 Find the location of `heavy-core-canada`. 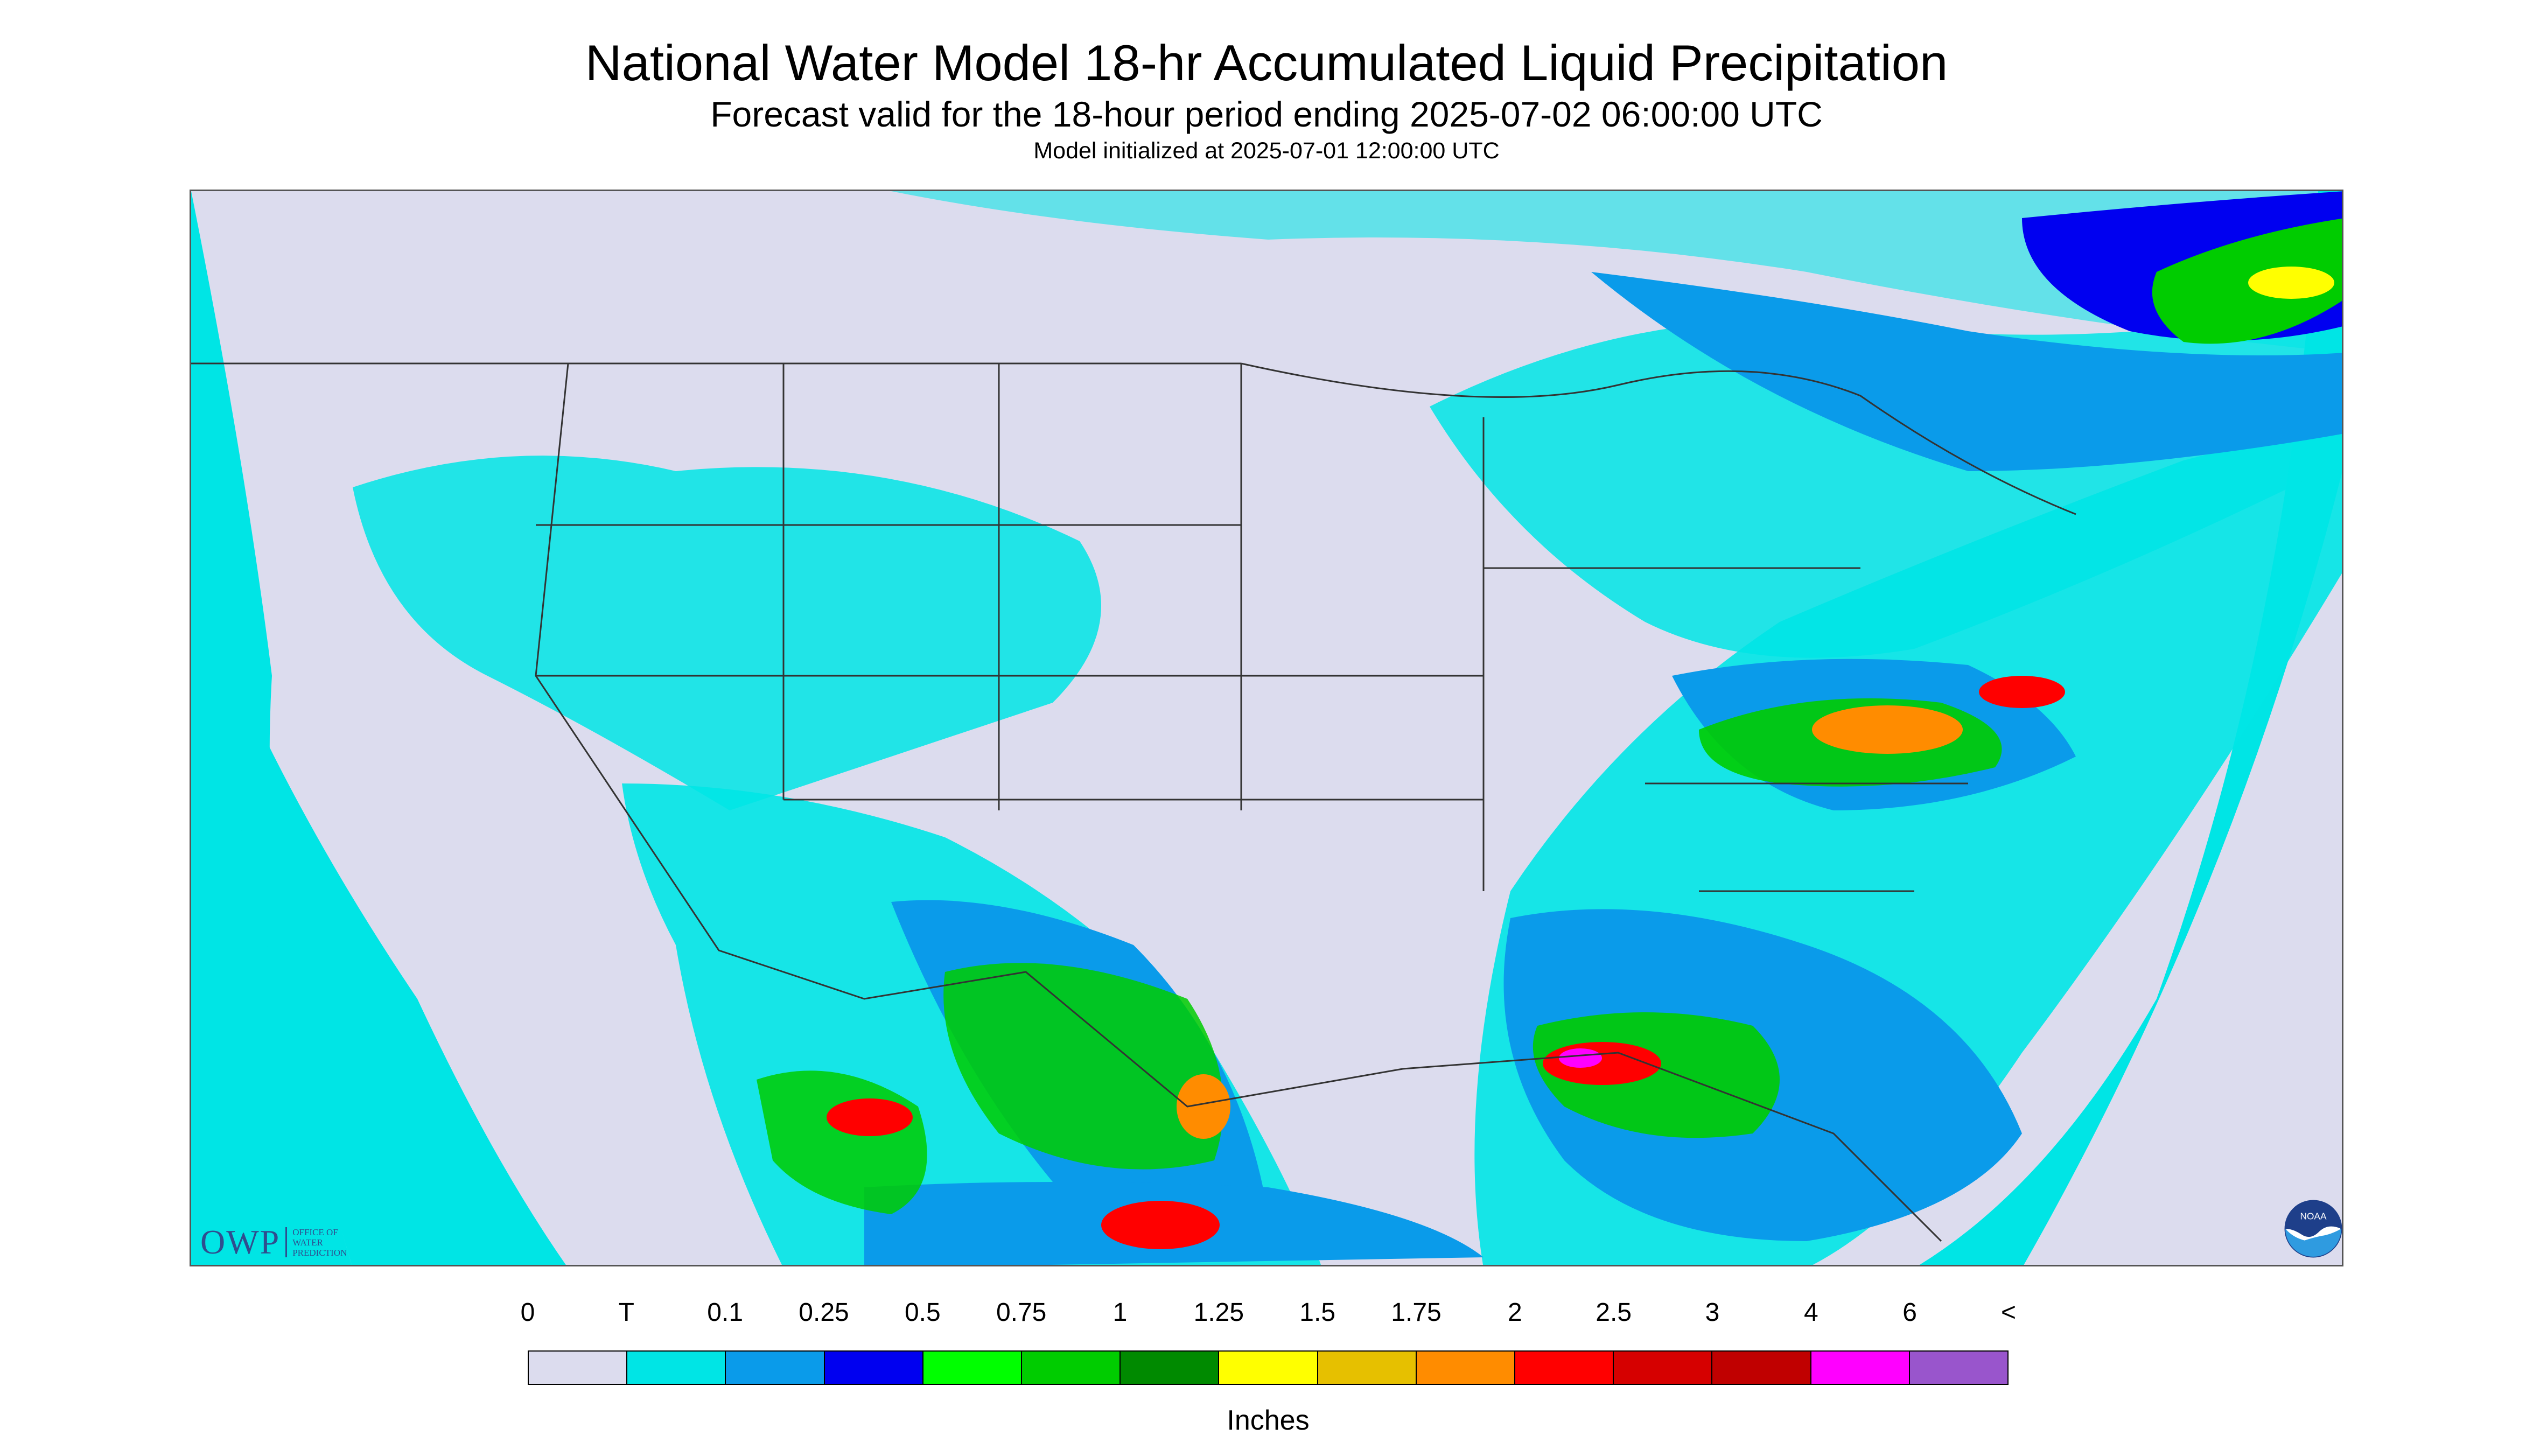

heavy-core-canada is located at coordinates (2291, 283).